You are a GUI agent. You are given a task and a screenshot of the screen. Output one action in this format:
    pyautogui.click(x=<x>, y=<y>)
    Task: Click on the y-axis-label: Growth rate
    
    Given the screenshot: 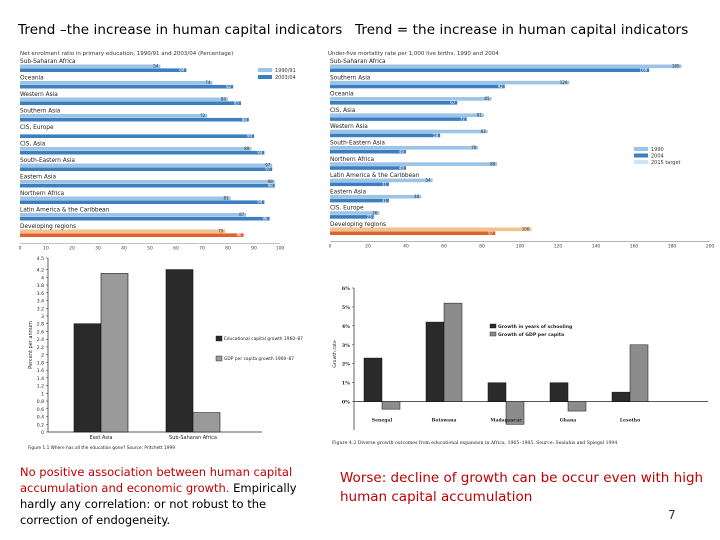 What is the action you would take?
    pyautogui.click(x=335, y=354)
    